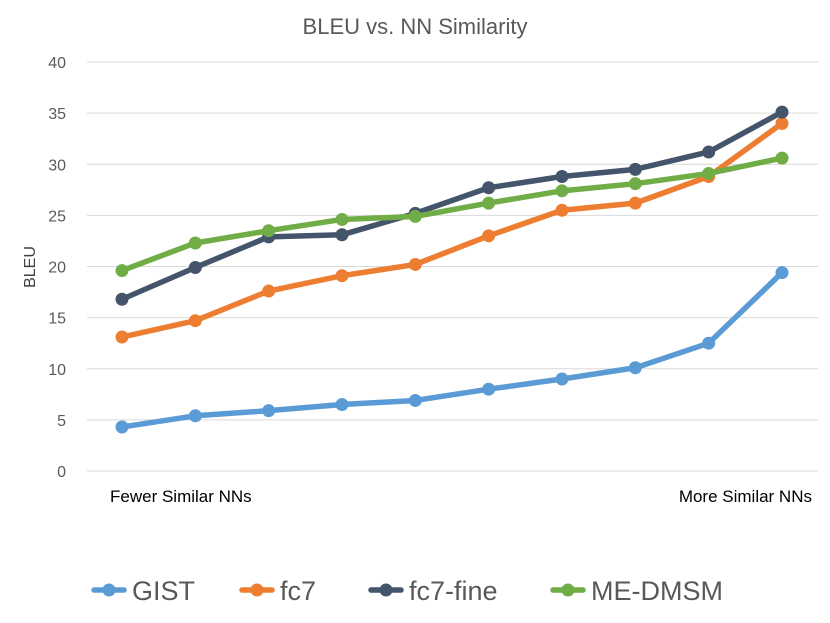  Describe the element at coordinates (745, 496) in the screenshot. I see `x-axis-end-label: More Similar NNs` at that location.